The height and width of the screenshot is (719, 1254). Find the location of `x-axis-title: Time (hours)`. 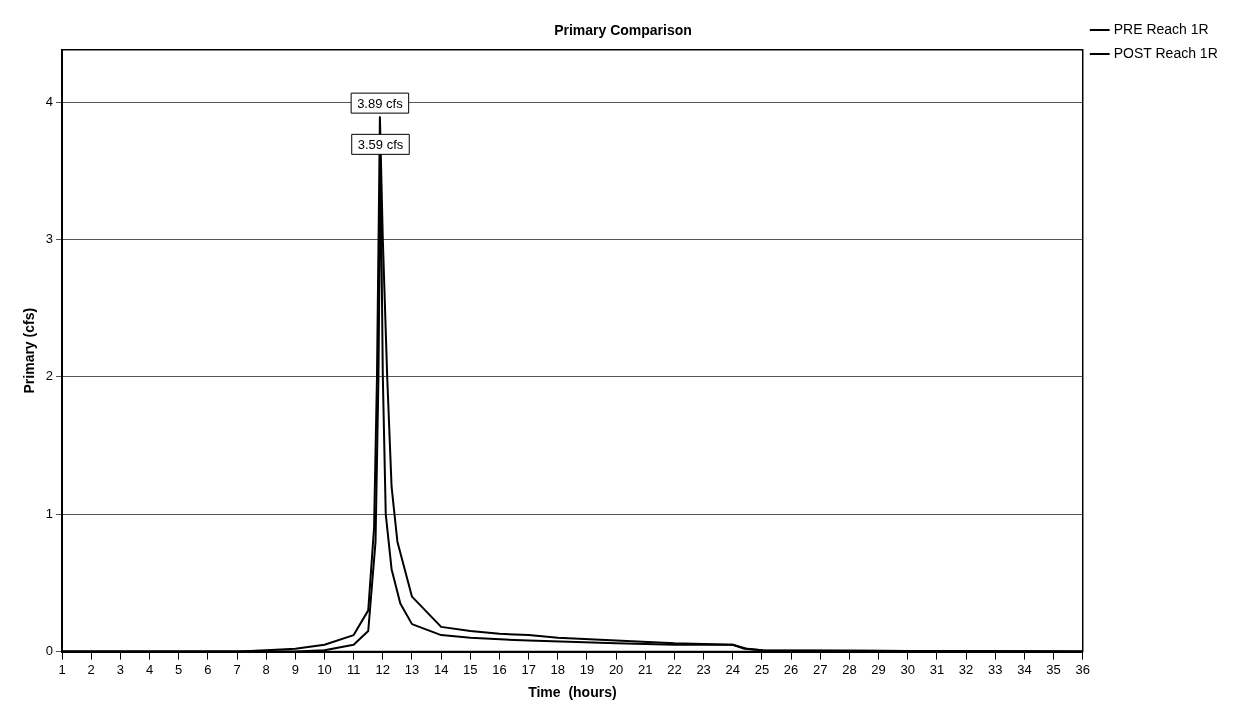

x-axis-title: Time (hours) is located at coordinates (572, 692).